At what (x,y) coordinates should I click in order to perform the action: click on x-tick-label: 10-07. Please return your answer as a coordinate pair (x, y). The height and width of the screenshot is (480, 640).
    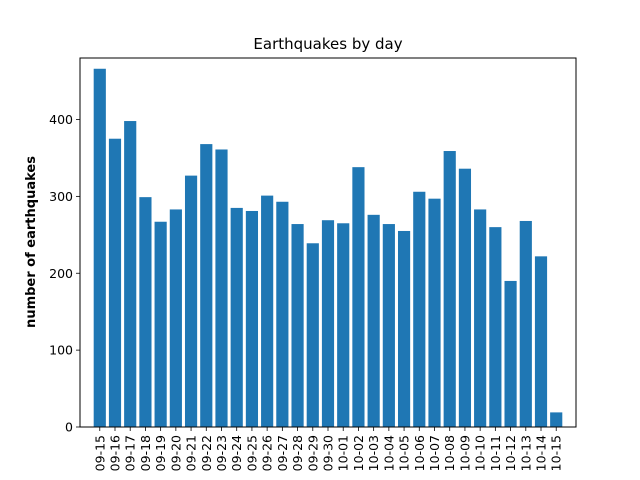
    Looking at the image, I should click on (434, 453).